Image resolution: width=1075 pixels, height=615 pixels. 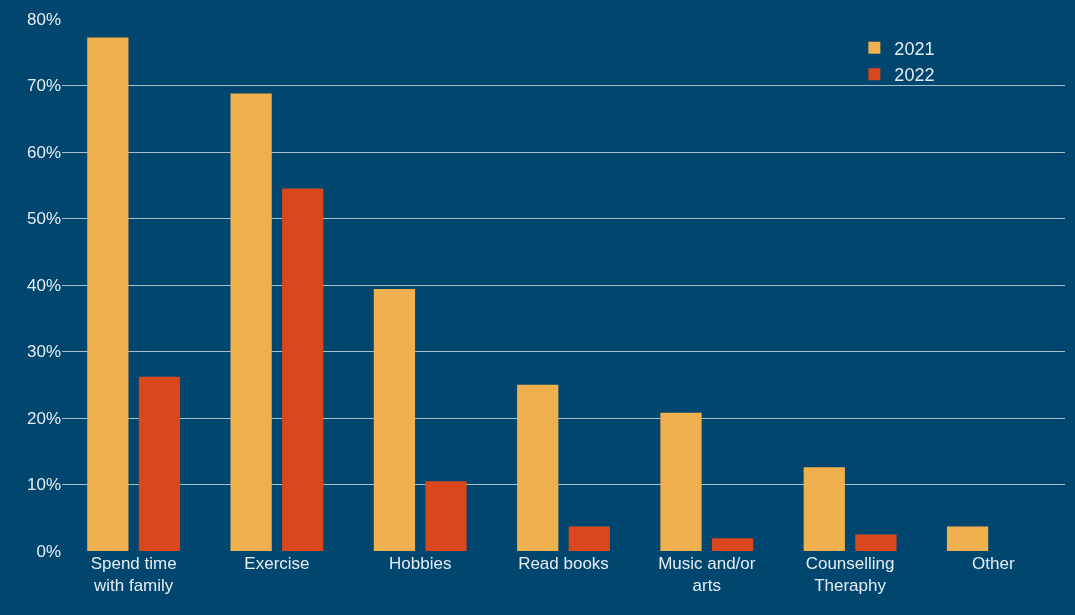 What do you see at coordinates (993, 563) in the screenshot?
I see `x-tick-label: Other` at bounding box center [993, 563].